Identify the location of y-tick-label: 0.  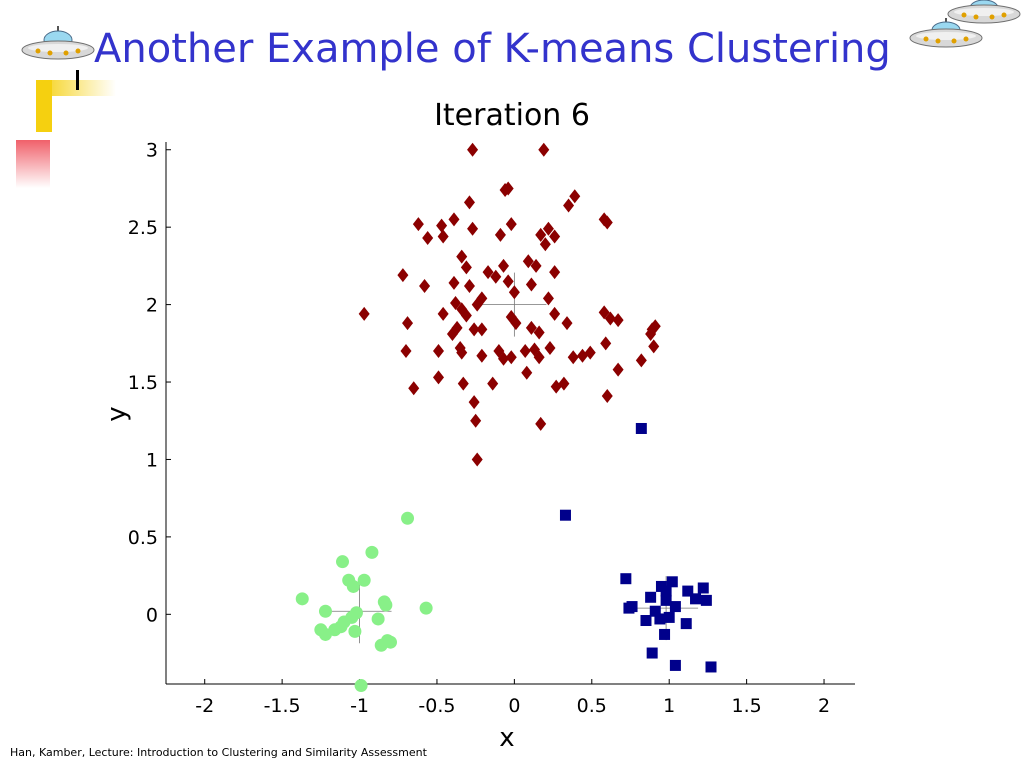
(152, 615).